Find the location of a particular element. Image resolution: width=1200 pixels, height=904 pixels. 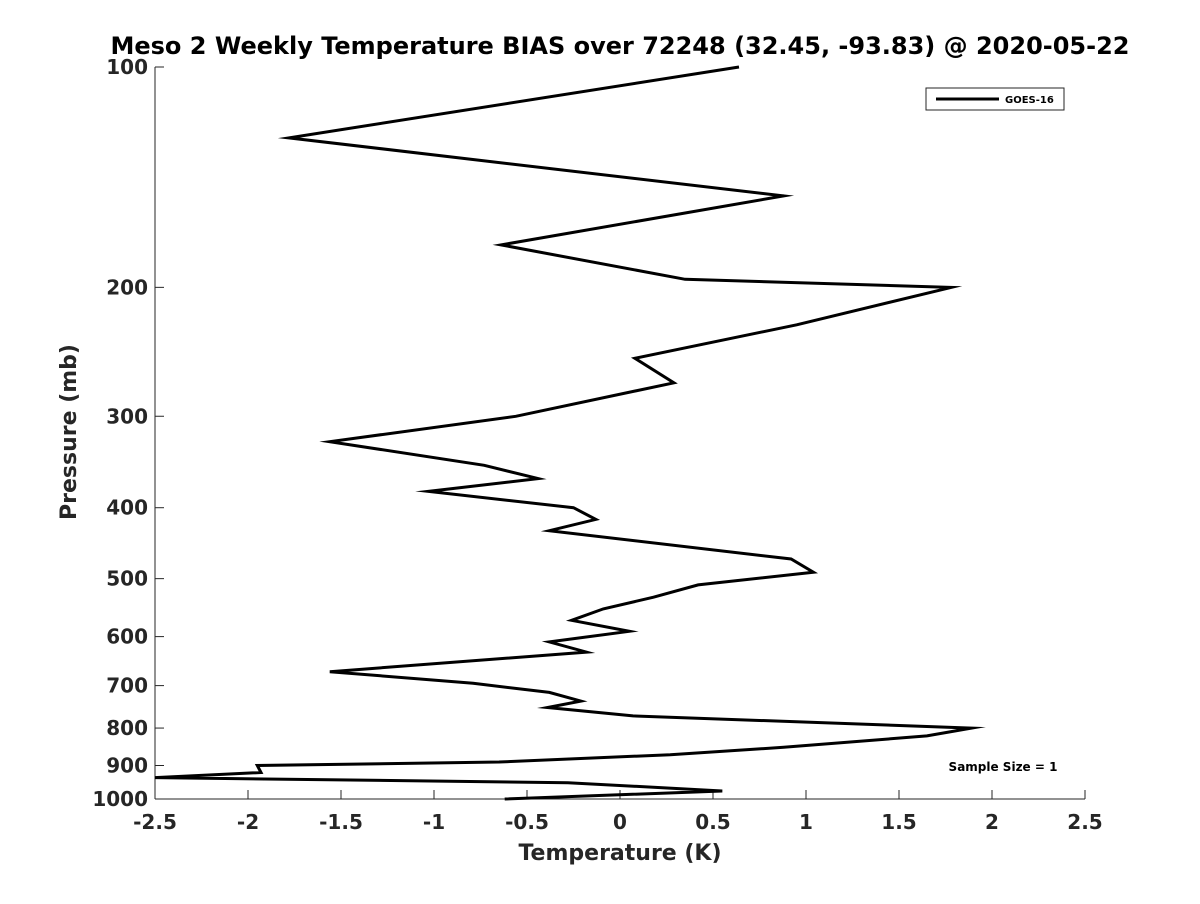

y-tick-label: 300 is located at coordinates (127, 416).